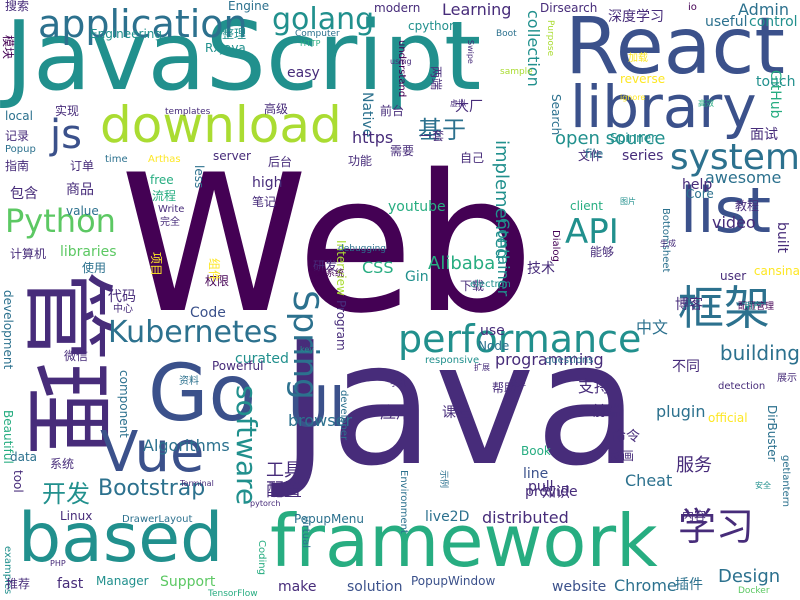 The width and height of the screenshot is (800, 600). Describe the element at coordinates (728, 418) in the screenshot. I see `cloud-word-official: official` at that location.